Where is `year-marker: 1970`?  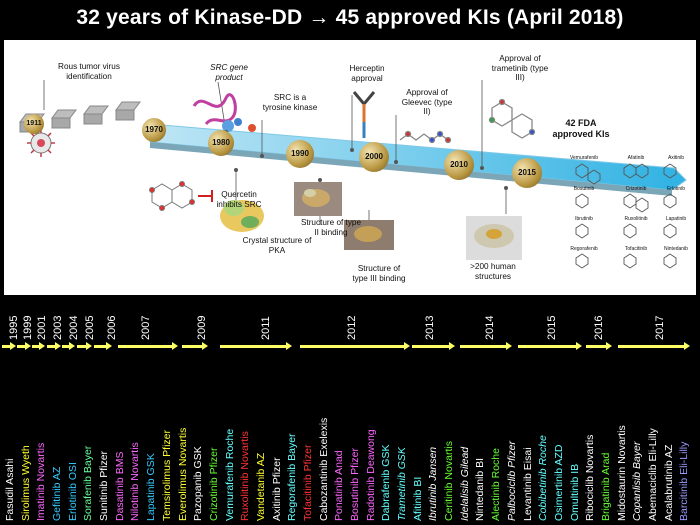
year-marker: 1970 is located at coordinates (154, 130).